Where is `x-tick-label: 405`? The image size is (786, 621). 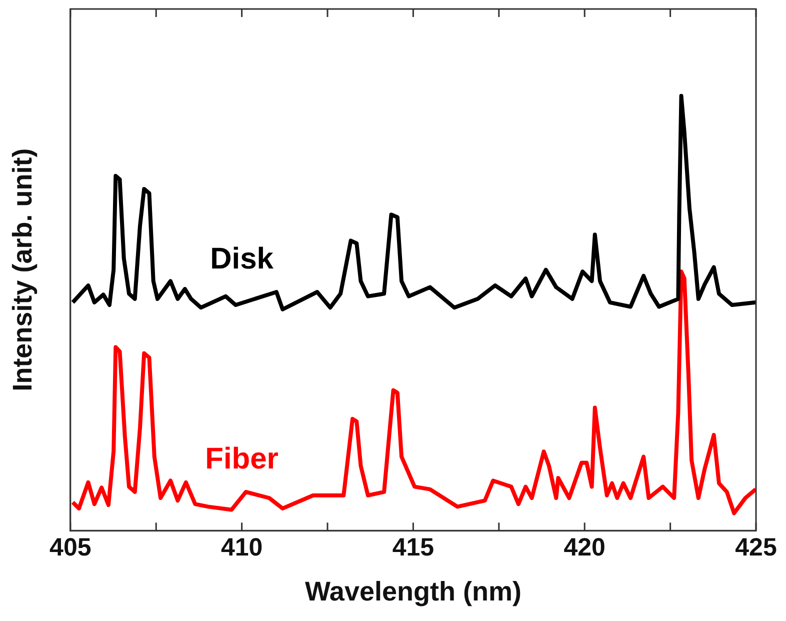
x-tick-label: 405 is located at coordinates (71, 547).